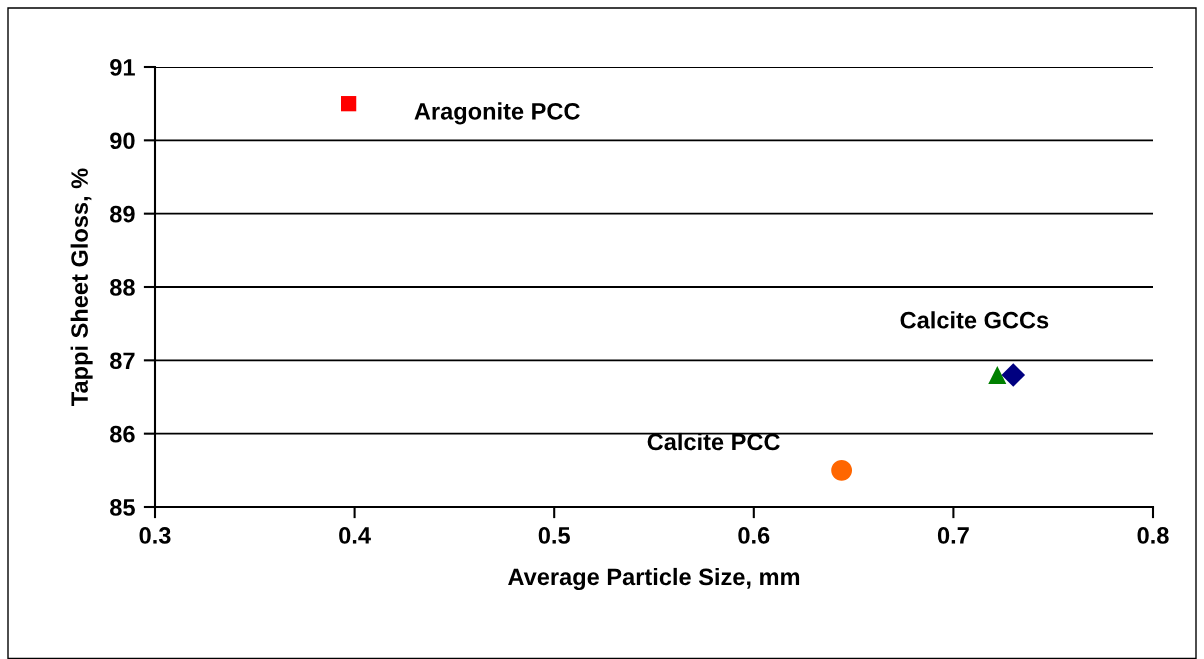  What do you see at coordinates (953, 535) in the screenshot?
I see `x-tick-label: 0.7` at bounding box center [953, 535].